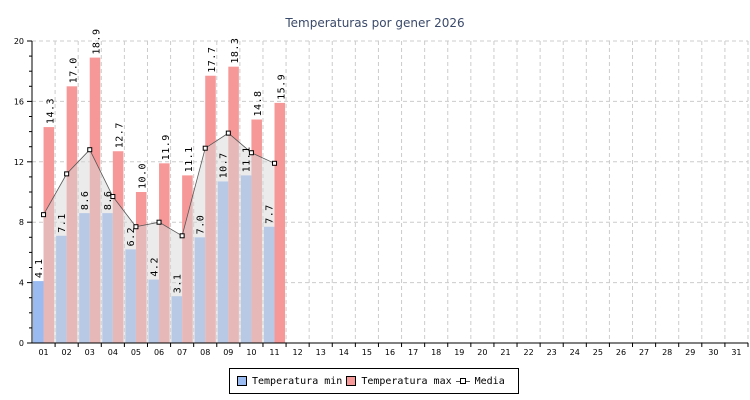 This screenshot has height=400, width=750. Describe the element at coordinates (200, 225) in the screenshot. I see `data-label: 7.0` at that location.